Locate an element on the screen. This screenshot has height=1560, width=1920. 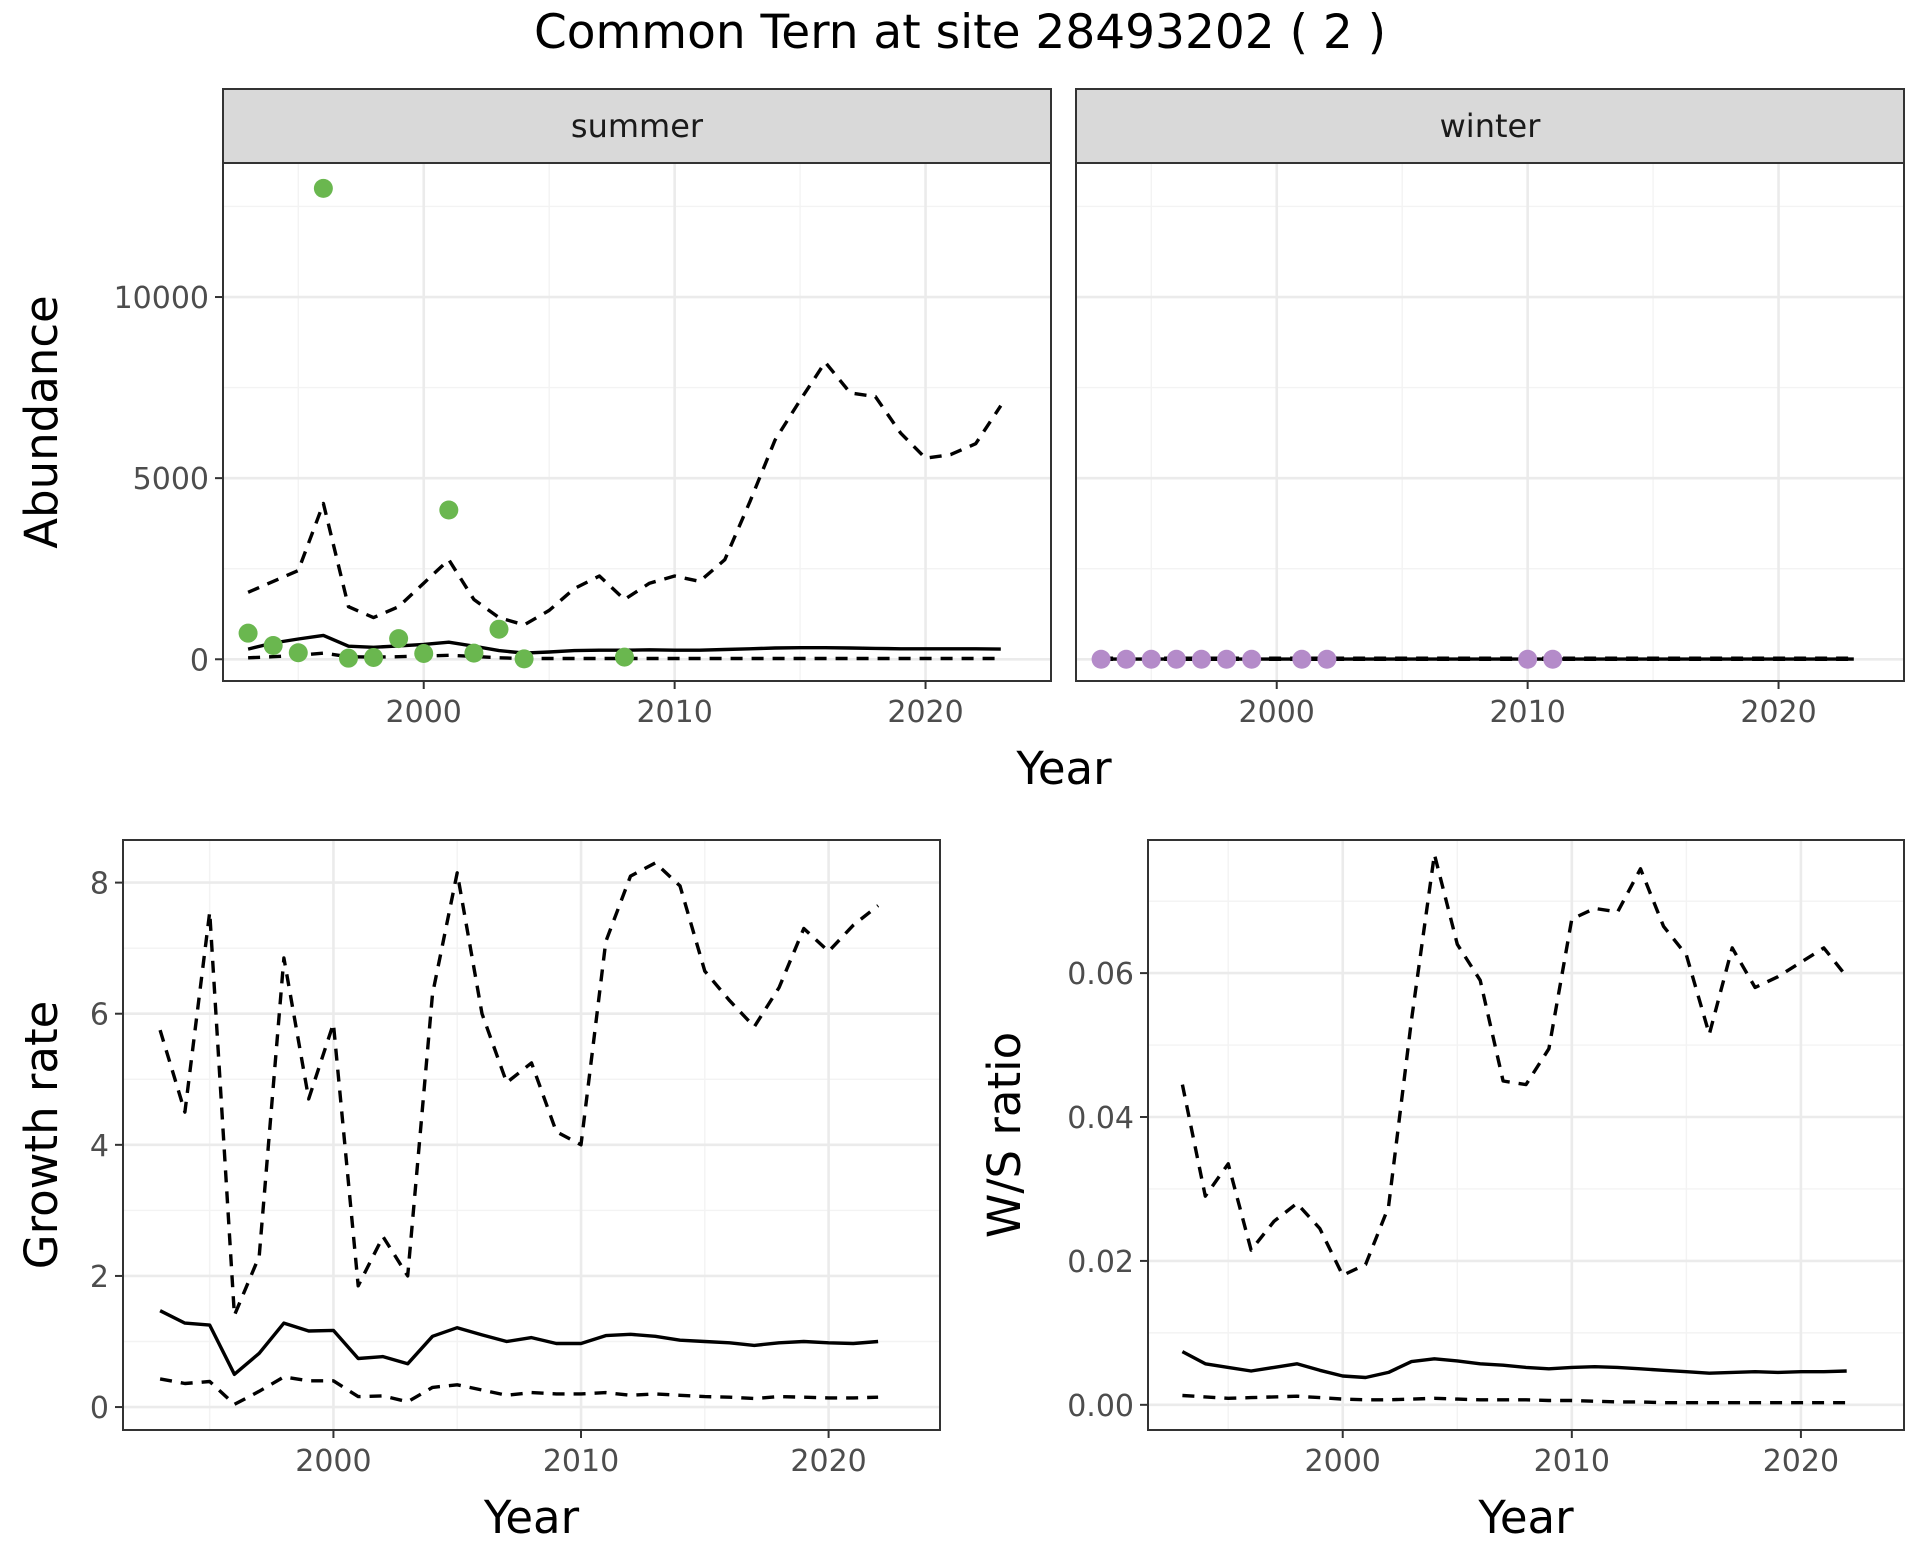
growth-x-tick-label: 2010 is located at coordinates (581, 1461).